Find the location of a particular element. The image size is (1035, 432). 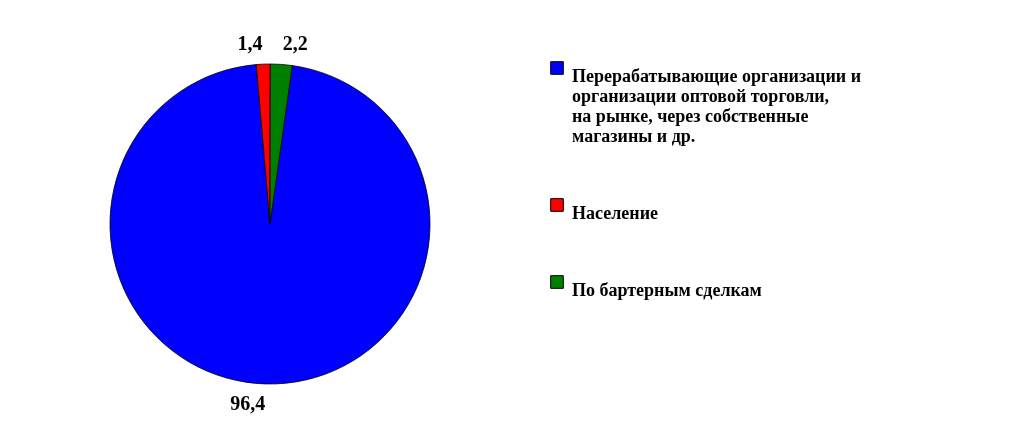

legend-label: Население is located at coordinates (615, 213).